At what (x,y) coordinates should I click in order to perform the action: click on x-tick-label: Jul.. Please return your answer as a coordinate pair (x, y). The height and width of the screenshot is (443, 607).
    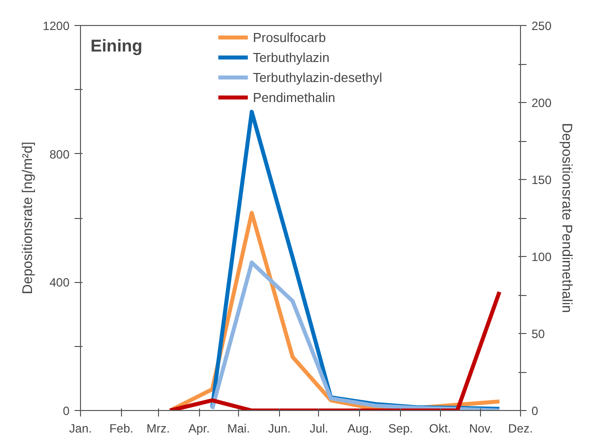
    Looking at the image, I should click on (319, 429).